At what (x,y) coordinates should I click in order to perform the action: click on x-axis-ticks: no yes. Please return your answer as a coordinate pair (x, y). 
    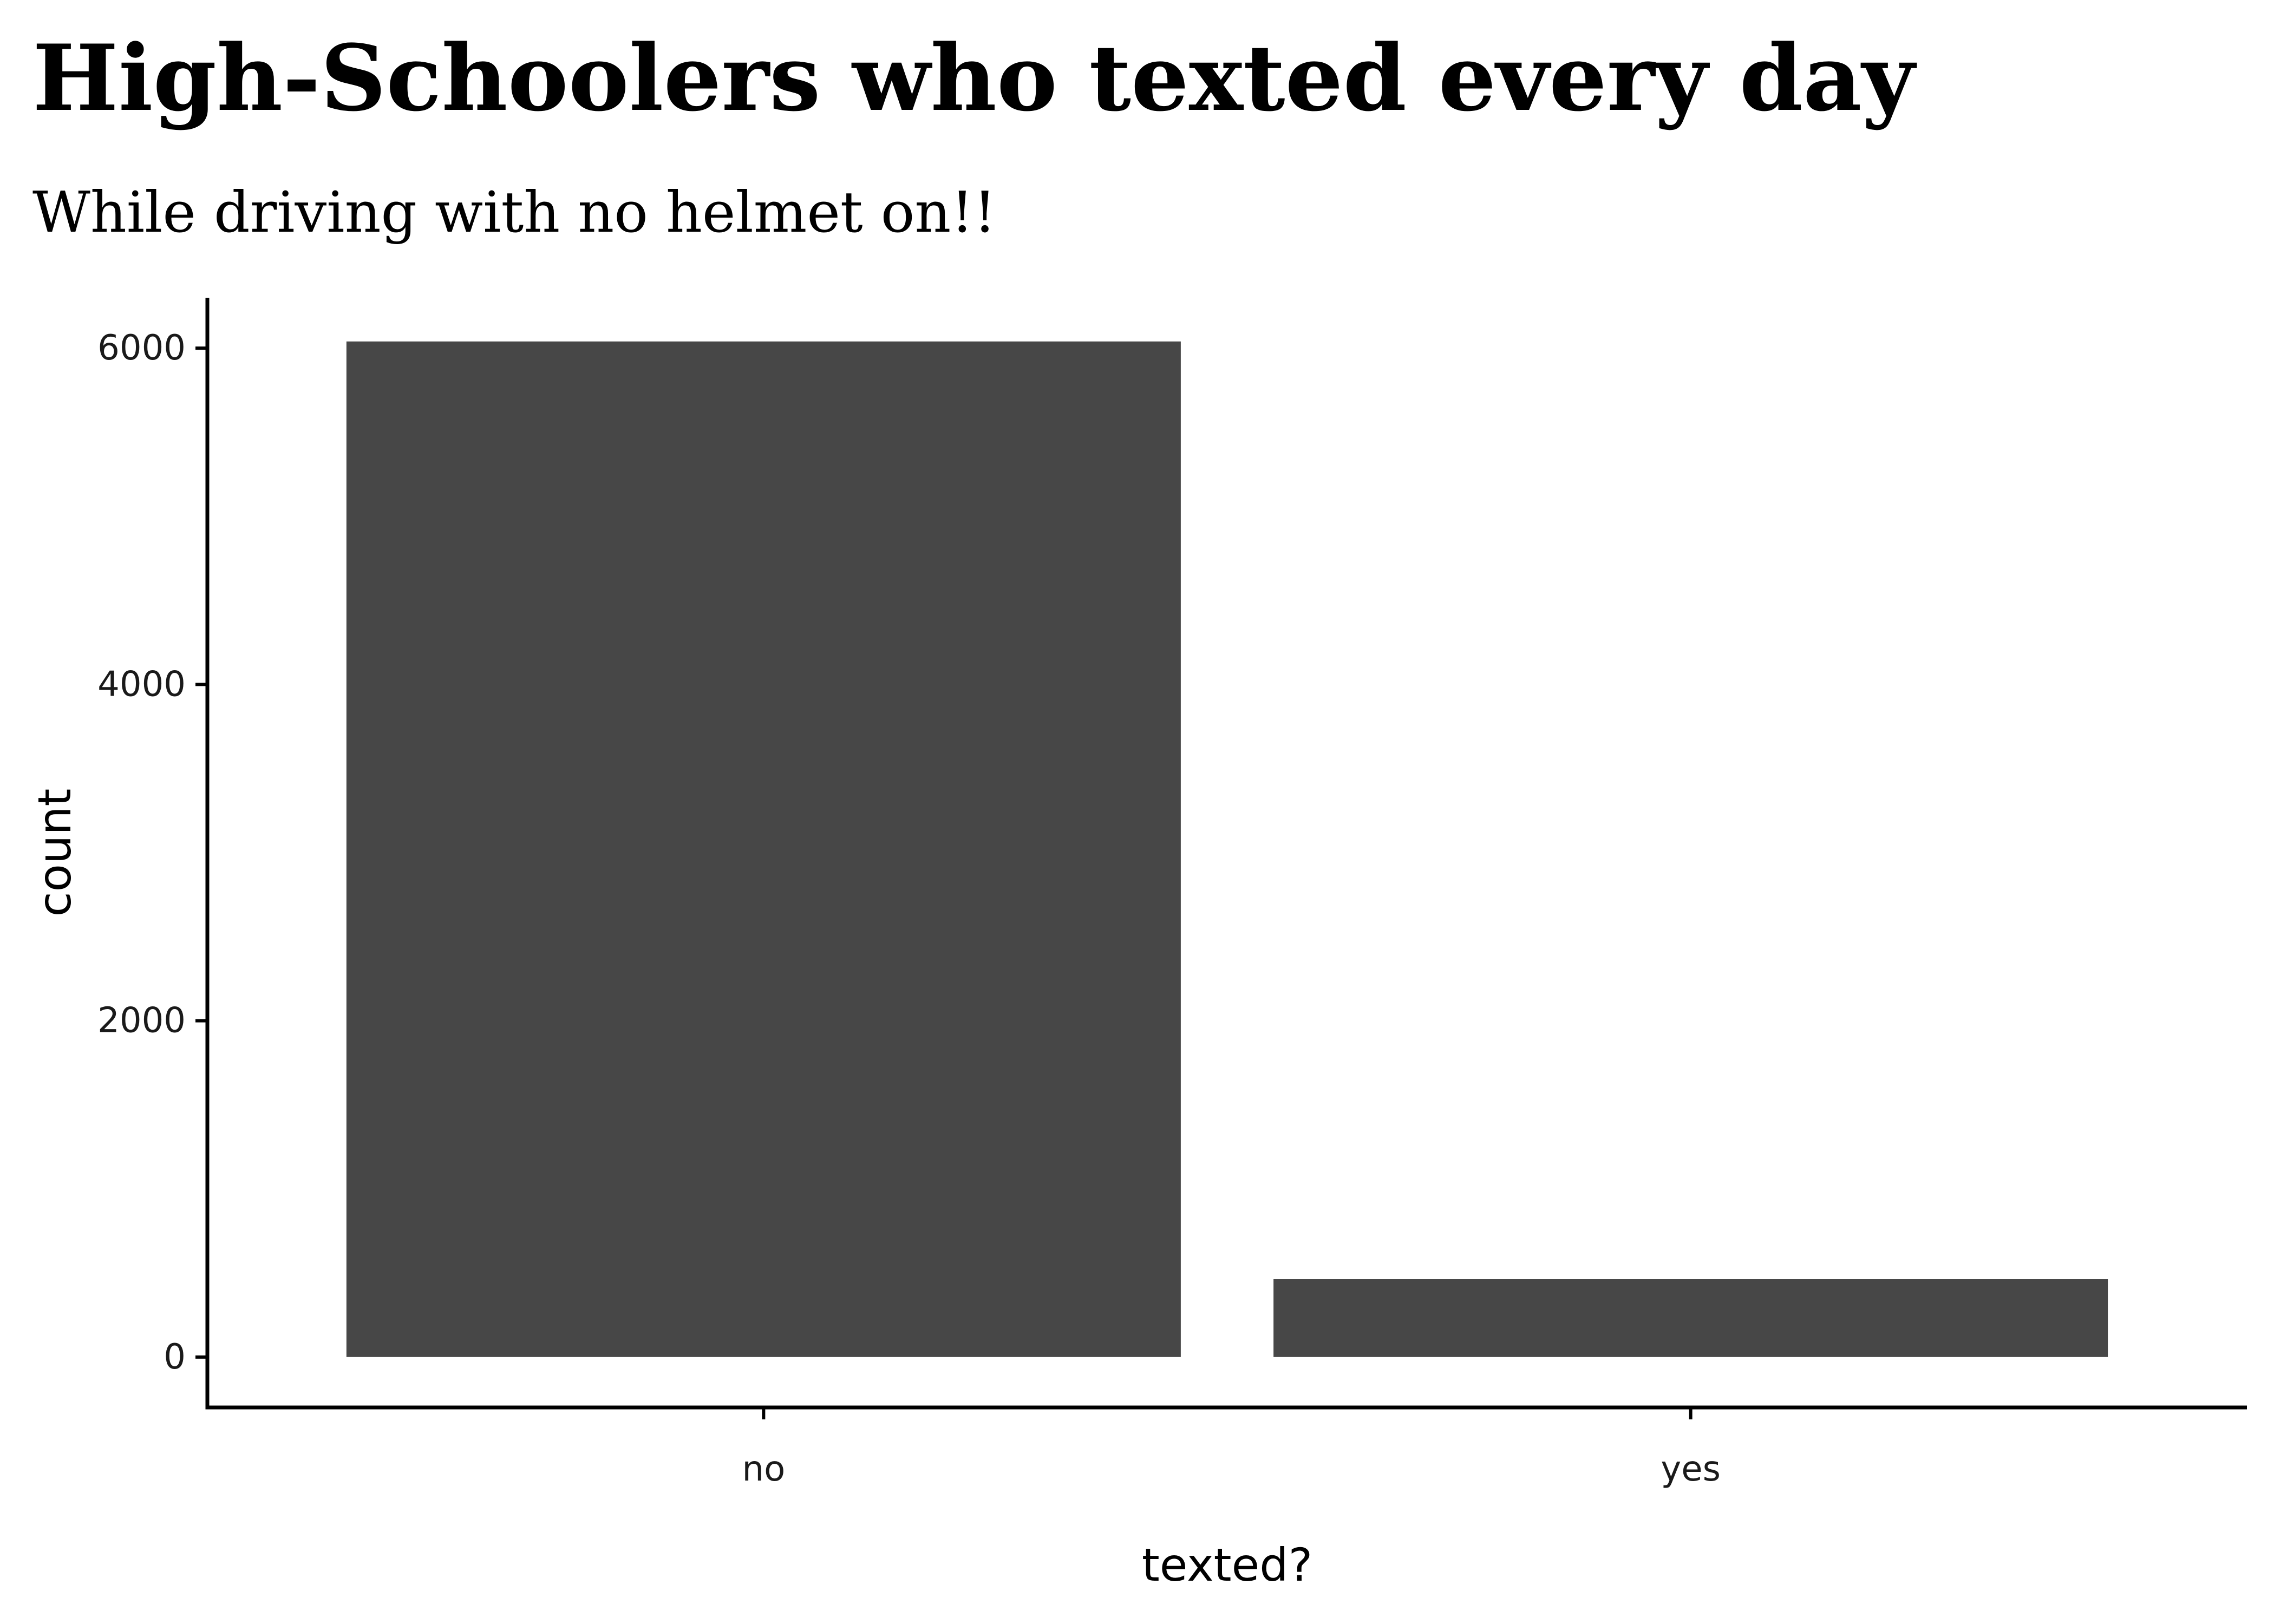
    Looking at the image, I should click on (1232, 1448).